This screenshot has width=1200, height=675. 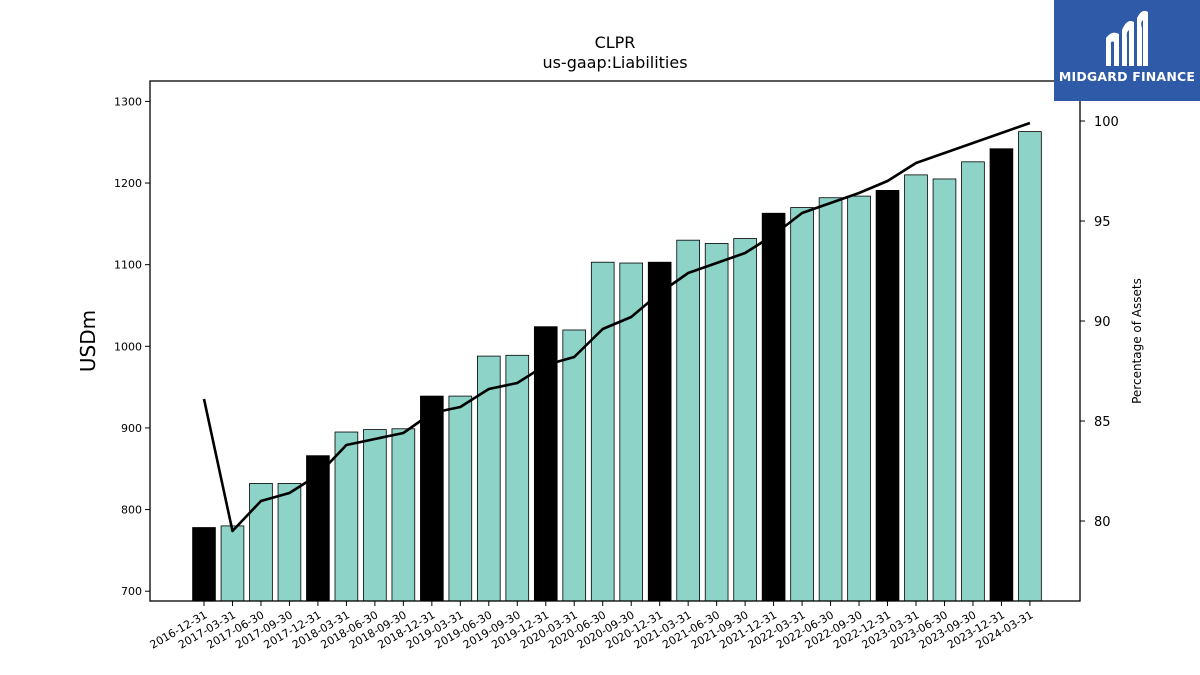 I want to click on y-tick-label-1000: 1000, so click(x=128, y=346).